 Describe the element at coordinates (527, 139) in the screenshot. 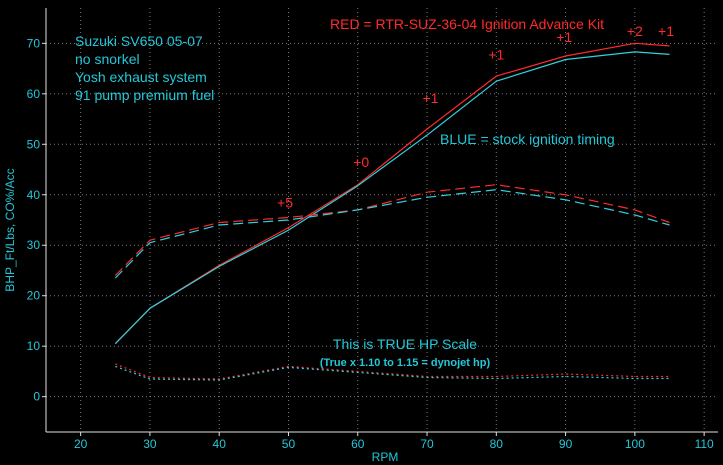

I see `blue-legend: BLUE = stock ignition timing` at that location.